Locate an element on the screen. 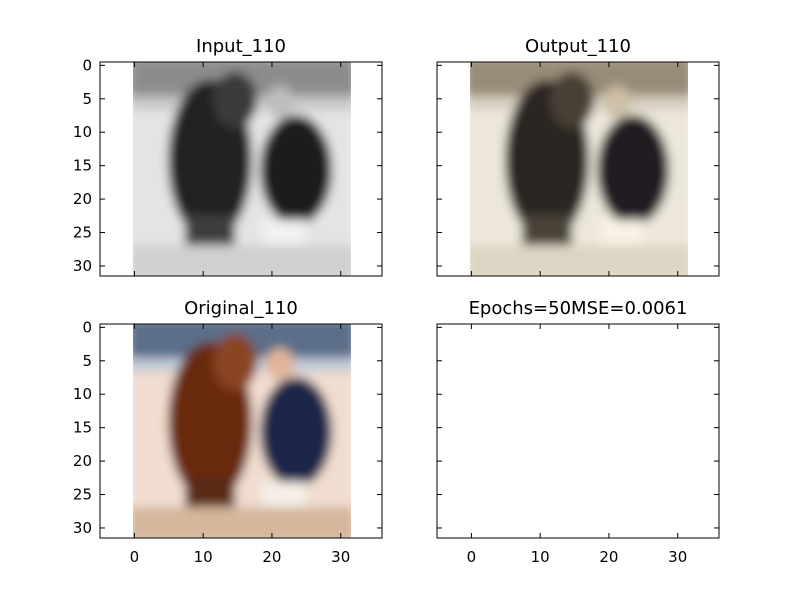  axes-frame-metrics is located at coordinates (578, 431).